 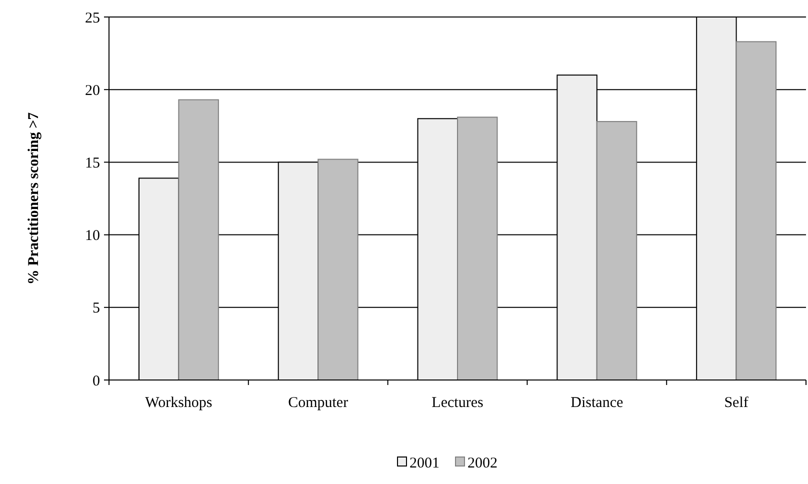 What do you see at coordinates (92, 90) in the screenshot?
I see `y-tick-label: 20` at bounding box center [92, 90].